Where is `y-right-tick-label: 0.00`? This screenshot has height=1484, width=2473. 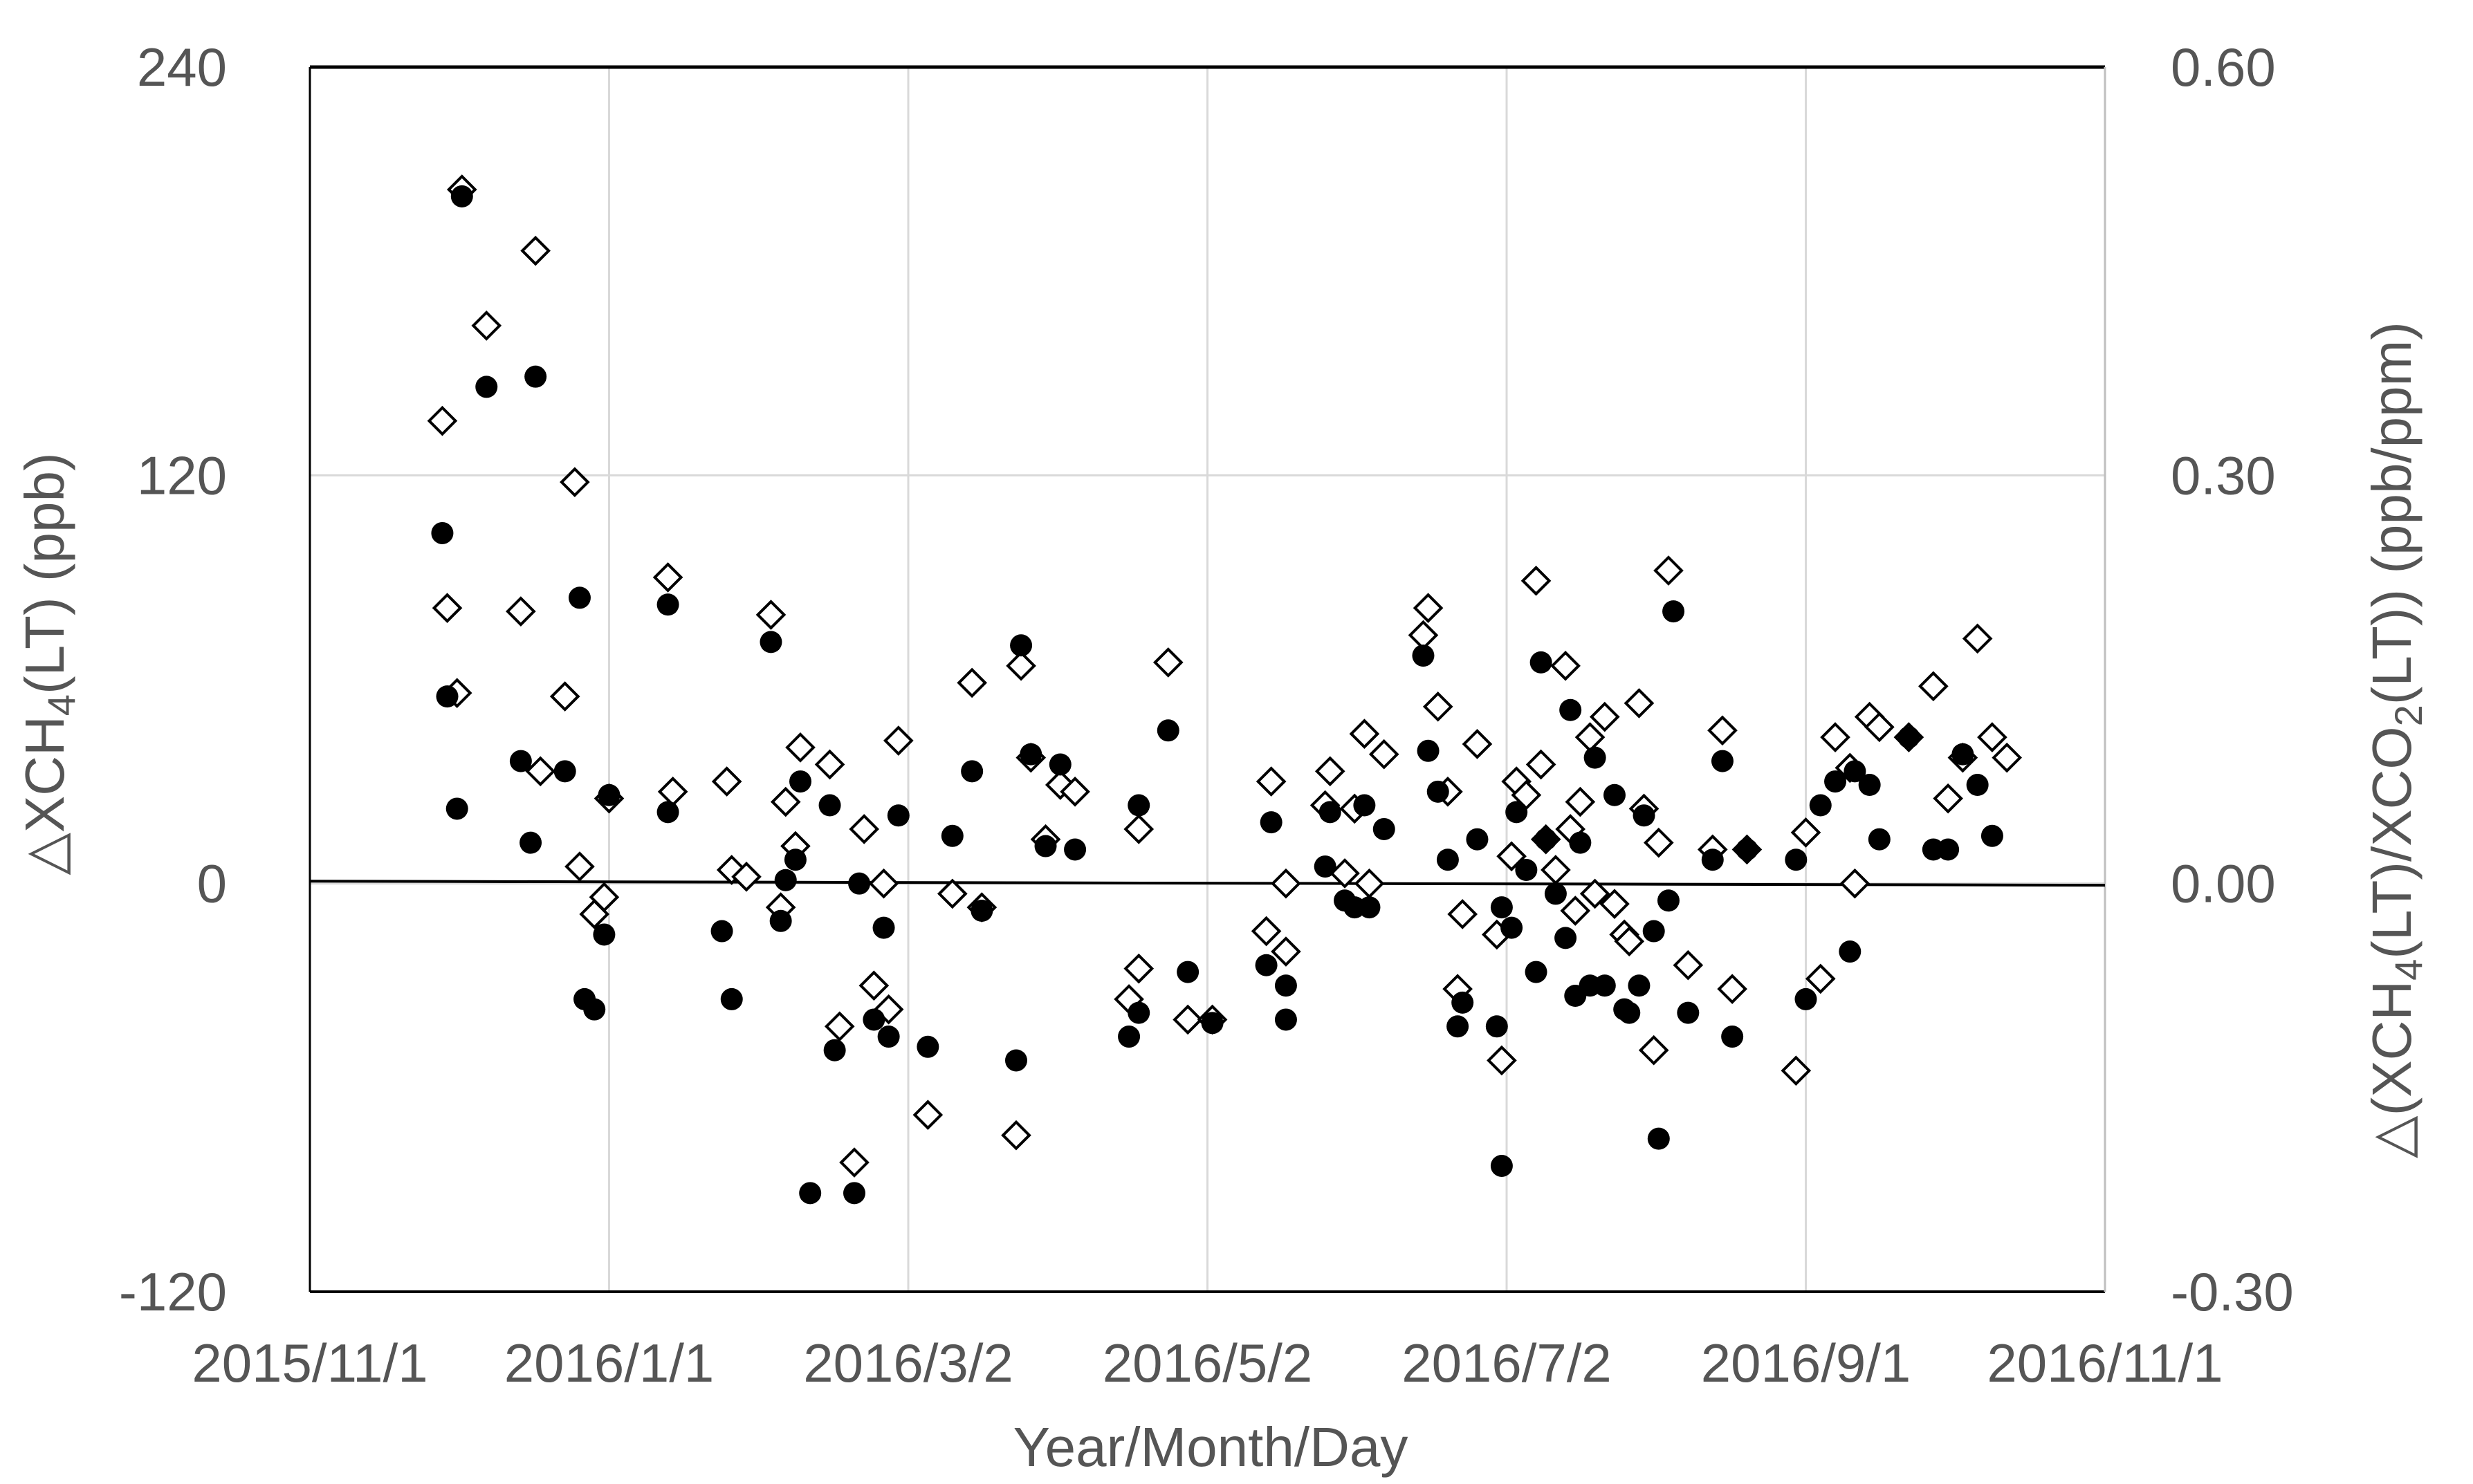 y-right-tick-label: 0.00 is located at coordinates (2223, 883).